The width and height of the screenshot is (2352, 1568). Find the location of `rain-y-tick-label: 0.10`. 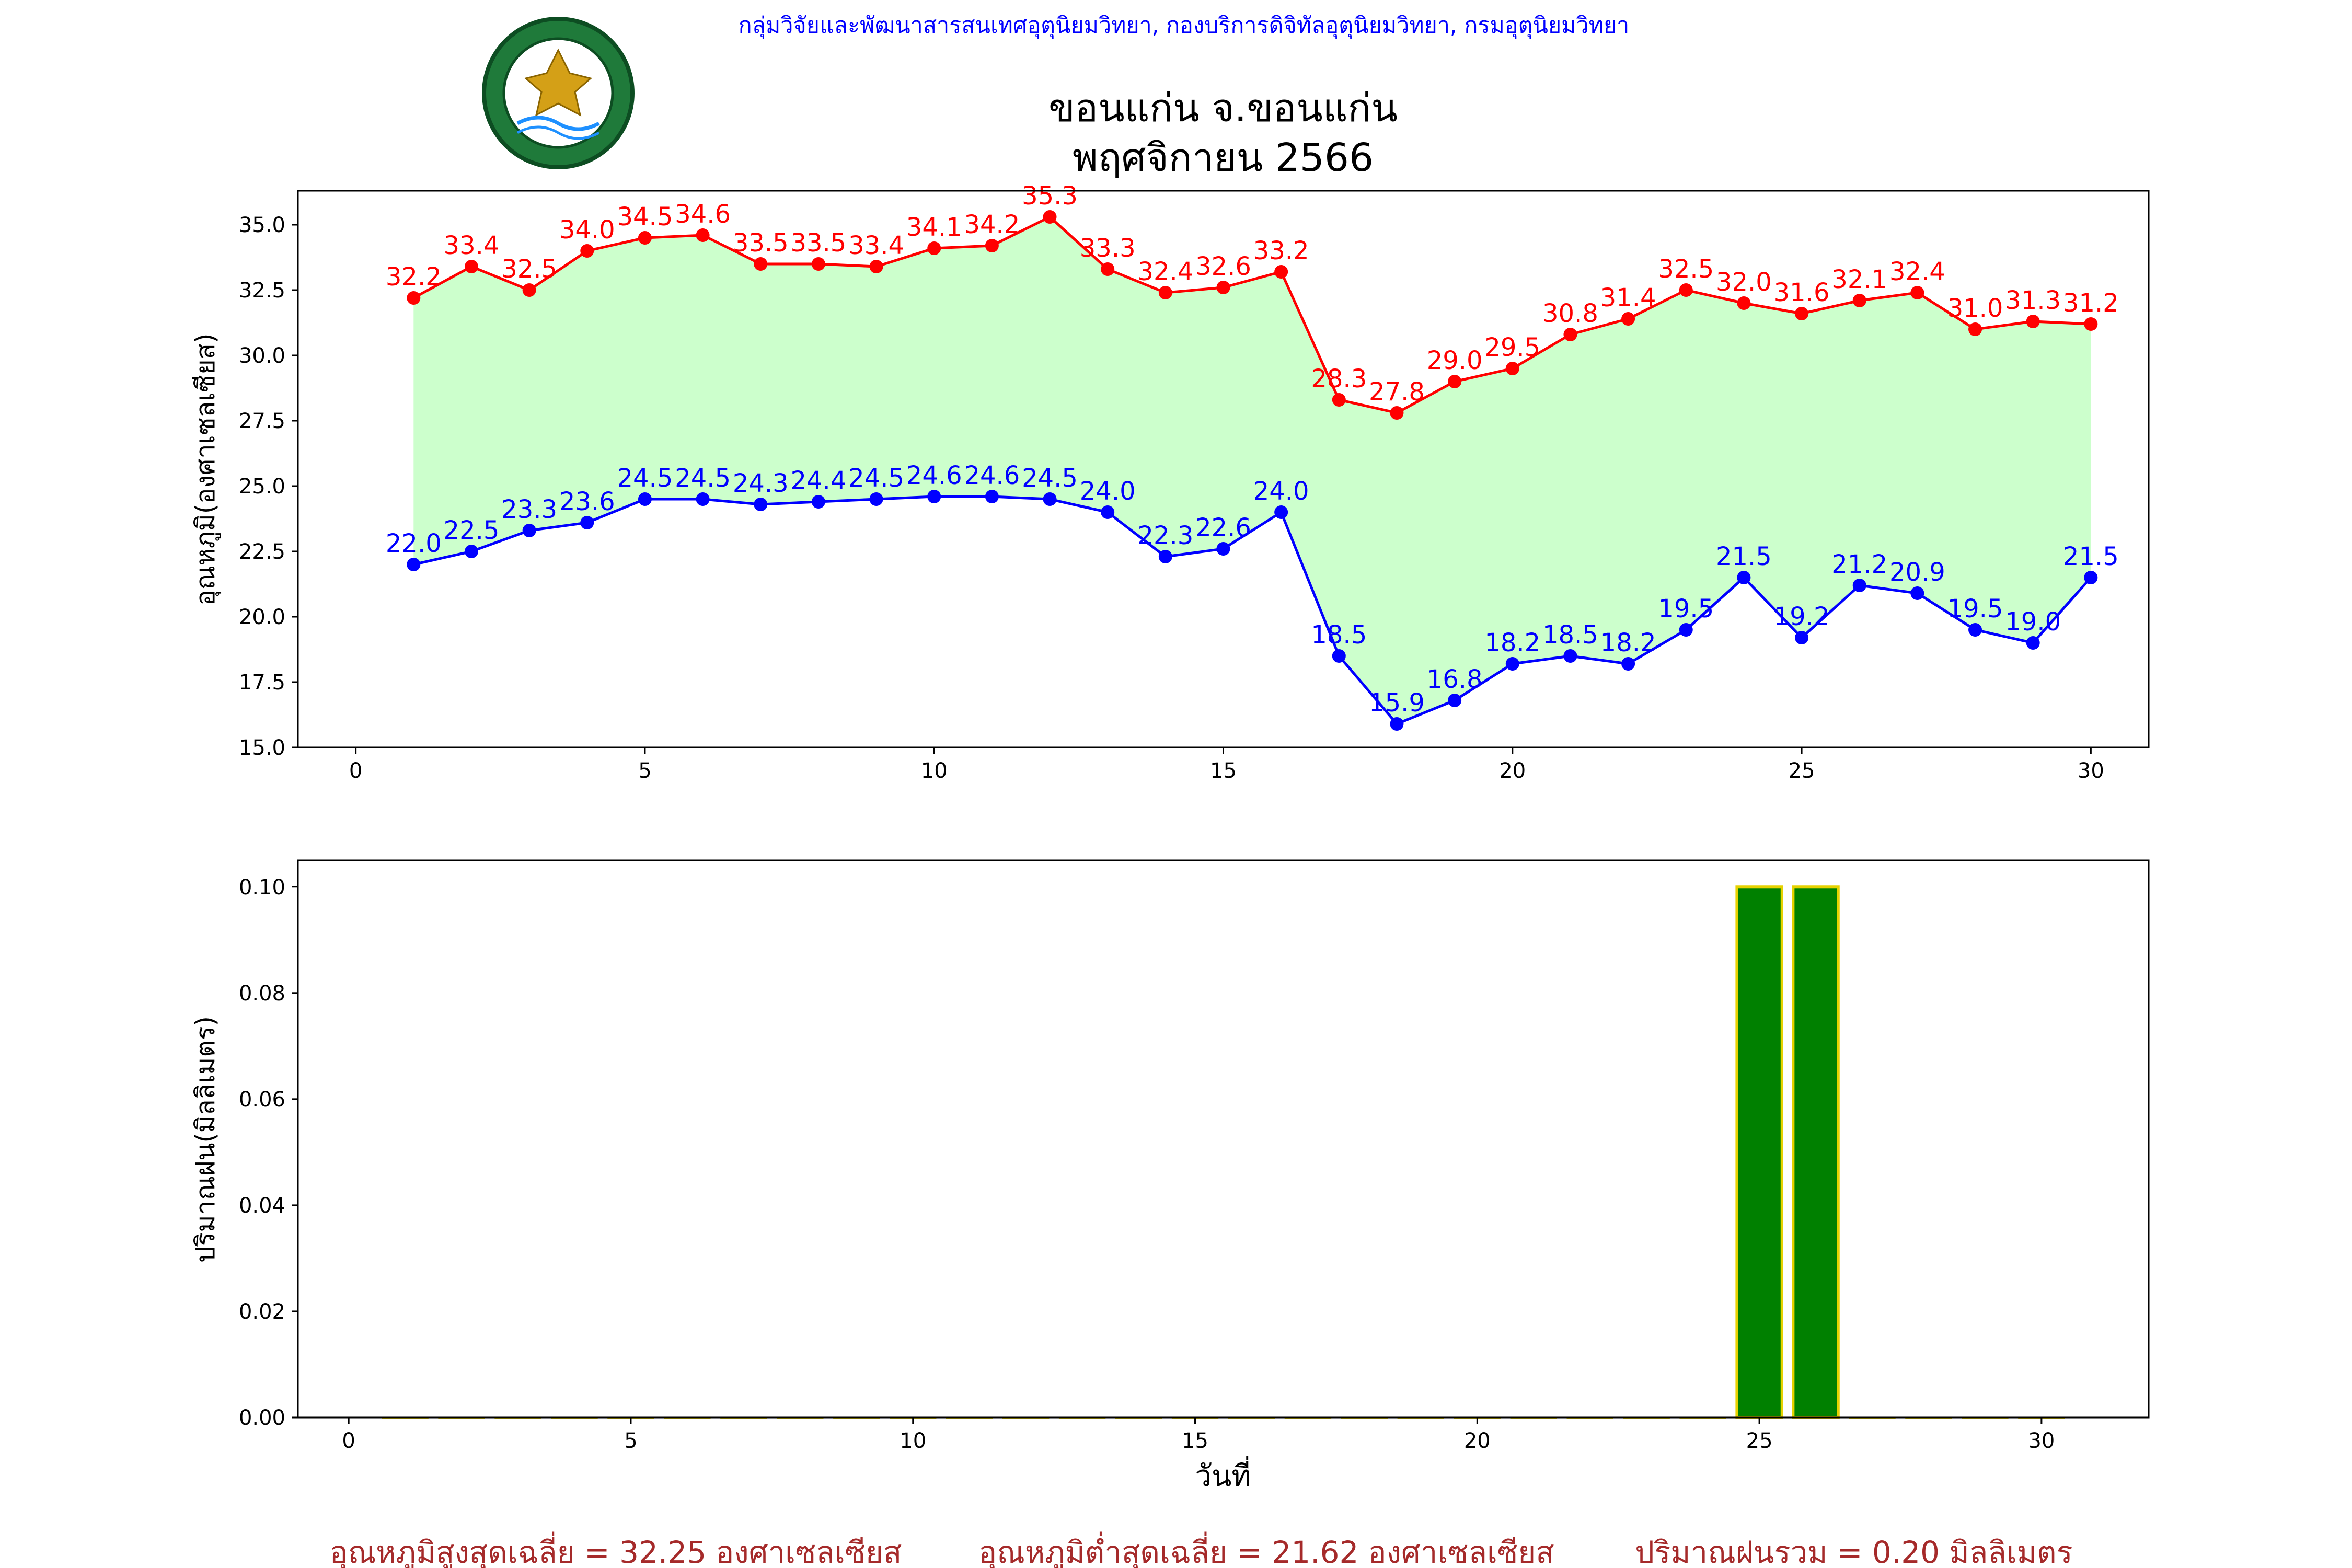

rain-y-tick-label: 0.10 is located at coordinates (262, 887).